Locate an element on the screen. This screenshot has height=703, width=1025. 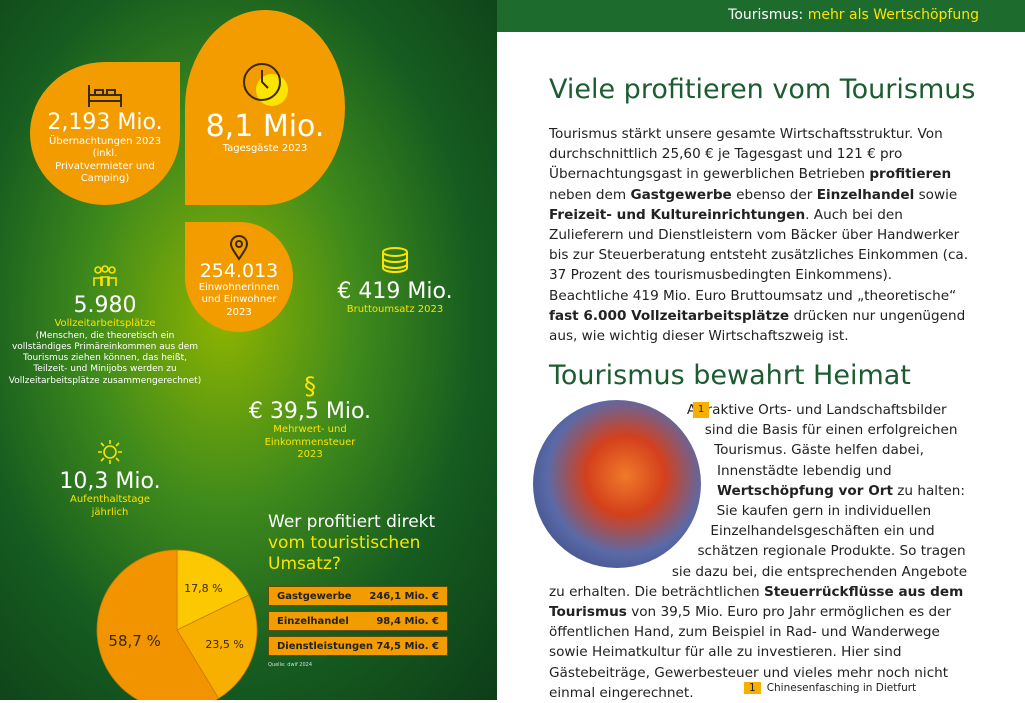
stat-label: Einwohnerinnen und Einwohner 2023 is located at coordinates (239, 299).